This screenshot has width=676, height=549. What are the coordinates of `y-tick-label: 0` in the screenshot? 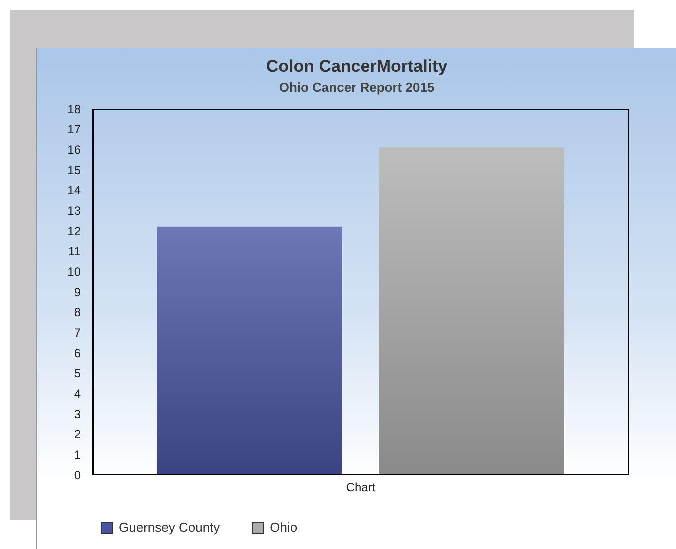 It's located at (78, 475).